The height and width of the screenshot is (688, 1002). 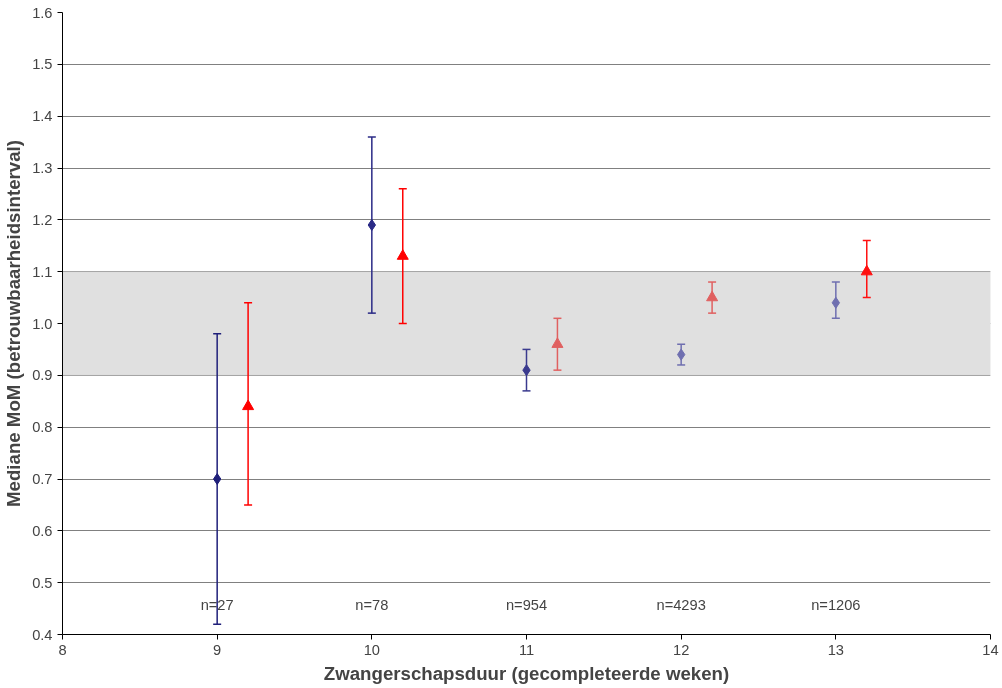 I want to click on annotation: n=1206, so click(x=836, y=604).